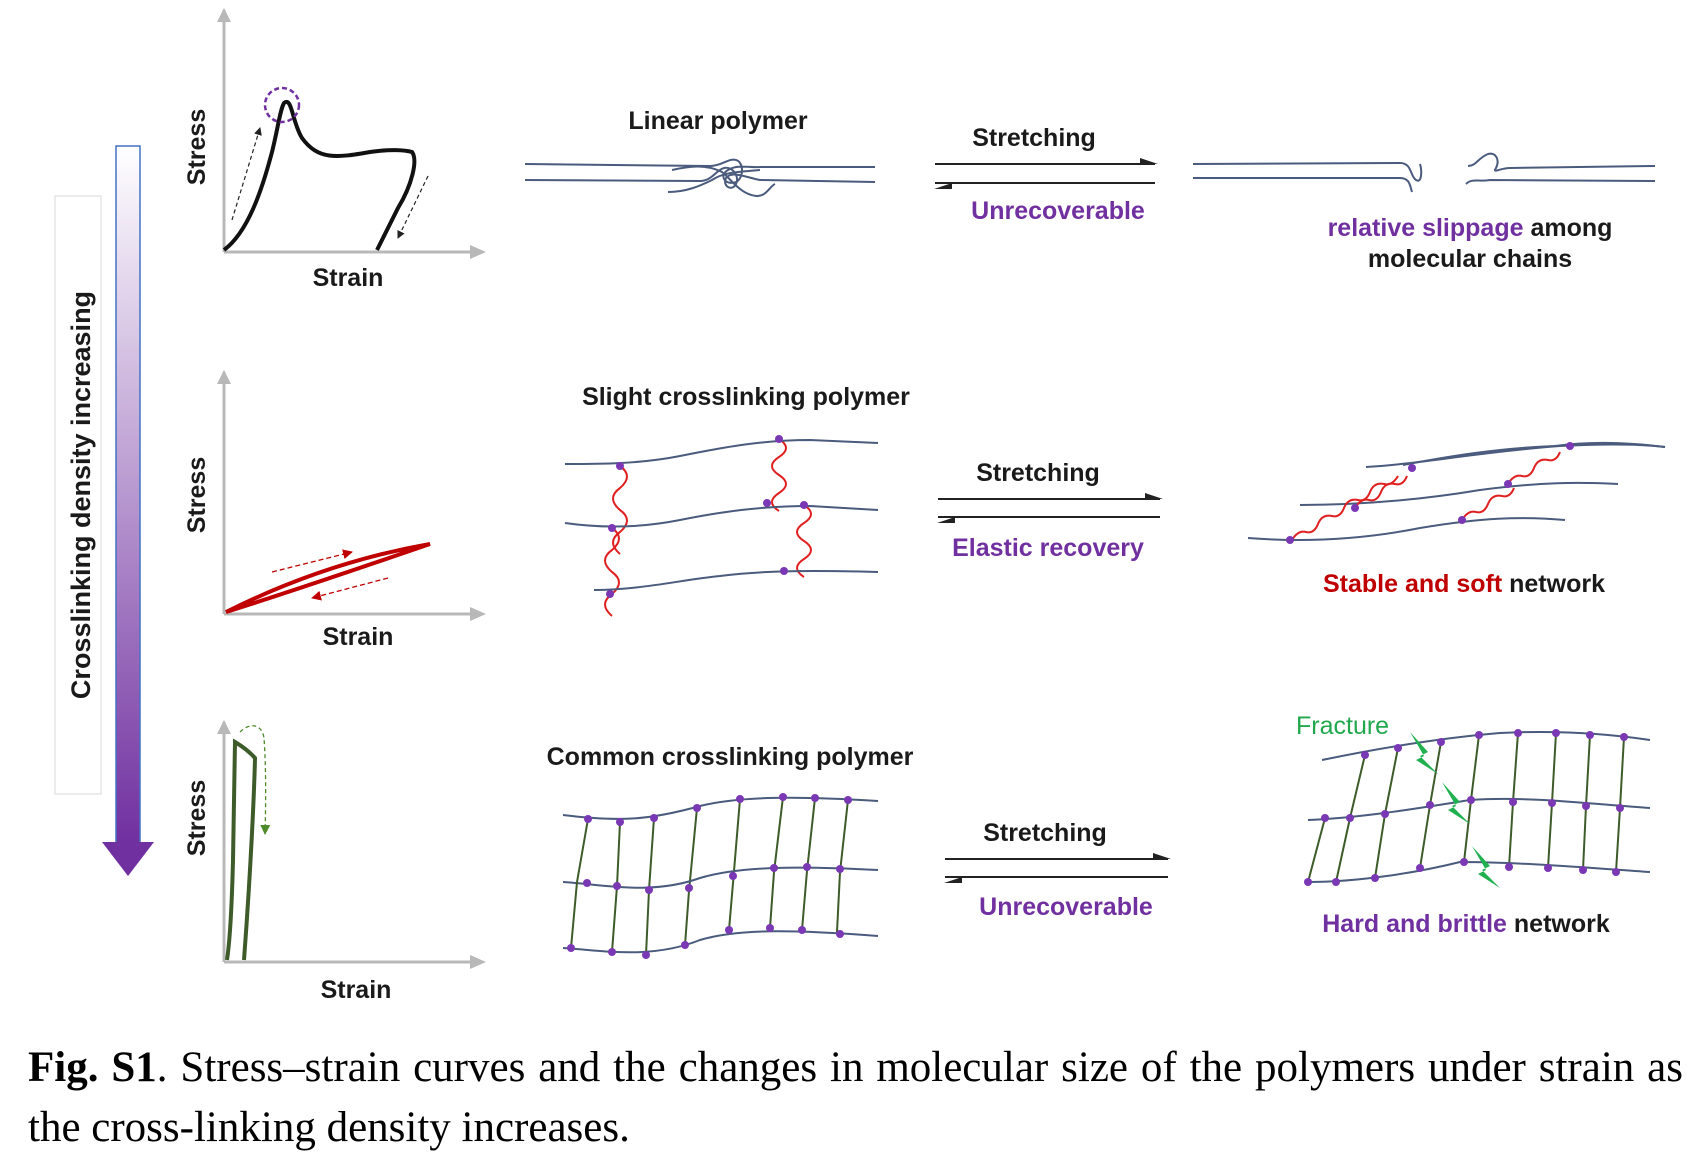 This screenshot has height=1171, width=1707. I want to click on graph-linear-ylabel: Stress, so click(197, 147).